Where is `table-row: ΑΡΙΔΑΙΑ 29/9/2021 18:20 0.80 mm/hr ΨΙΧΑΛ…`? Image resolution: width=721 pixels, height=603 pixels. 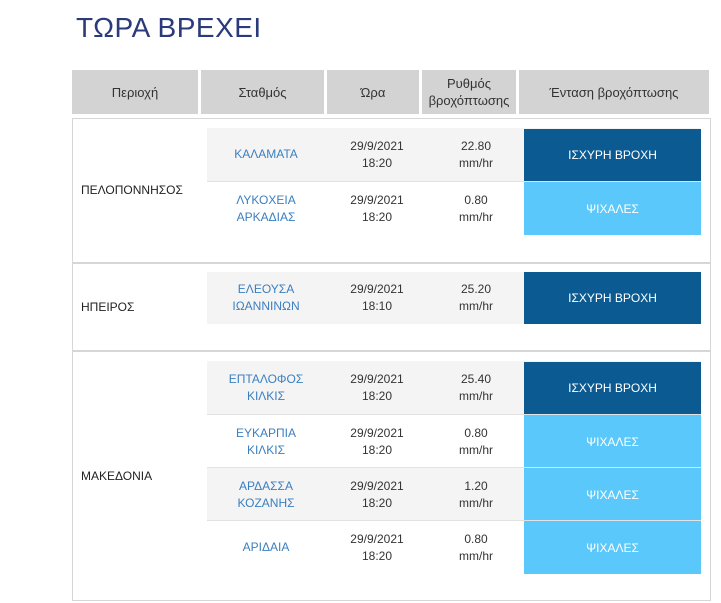
table-row: ΑΡΙΔΑΙΑ 29/9/2021 18:20 0.80 mm/hr ΨΙΧΑΛ… is located at coordinates (454, 547).